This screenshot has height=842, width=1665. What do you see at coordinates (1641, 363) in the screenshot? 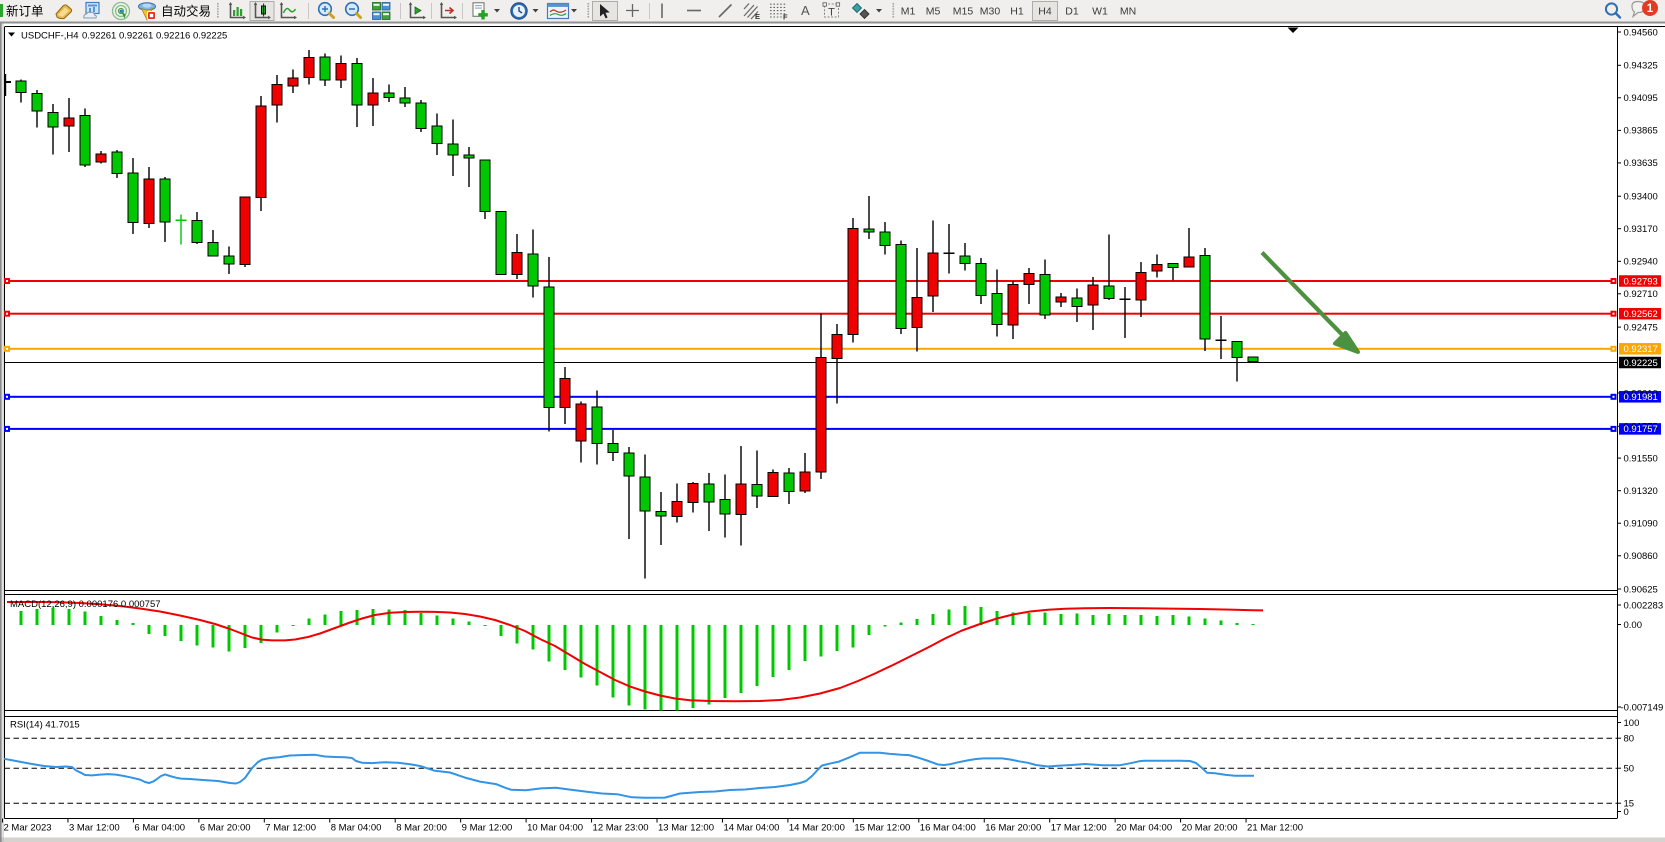
I see `svg-text: 0.92225` at bounding box center [1641, 363].